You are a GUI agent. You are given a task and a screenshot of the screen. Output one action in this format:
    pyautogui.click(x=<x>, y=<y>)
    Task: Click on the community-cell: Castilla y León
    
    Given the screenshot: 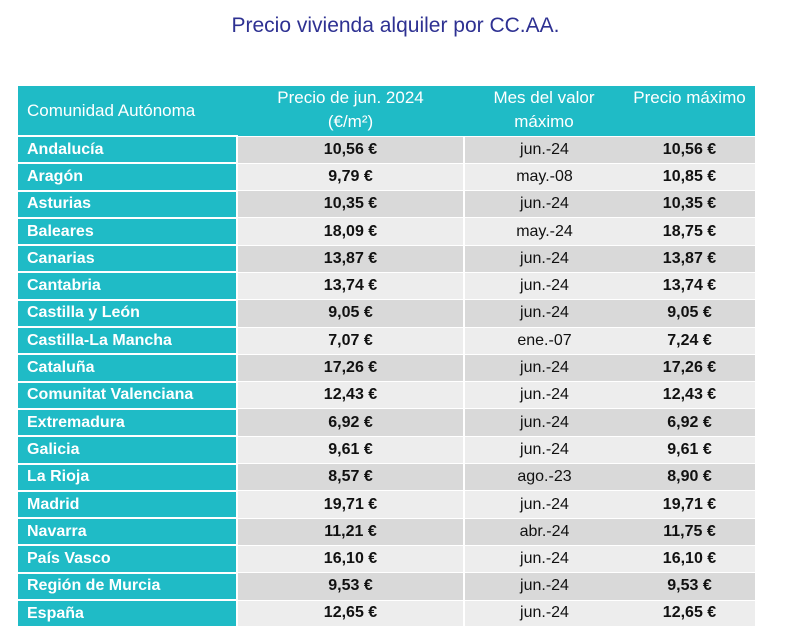 What is the action you would take?
    pyautogui.click(x=128, y=313)
    